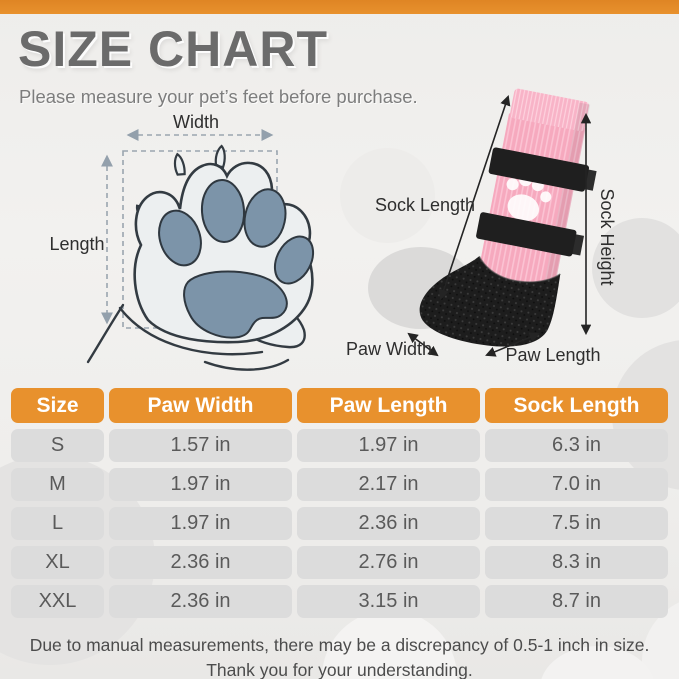  I want to click on footer-line-2: Thank you for your understanding., so click(339, 669).